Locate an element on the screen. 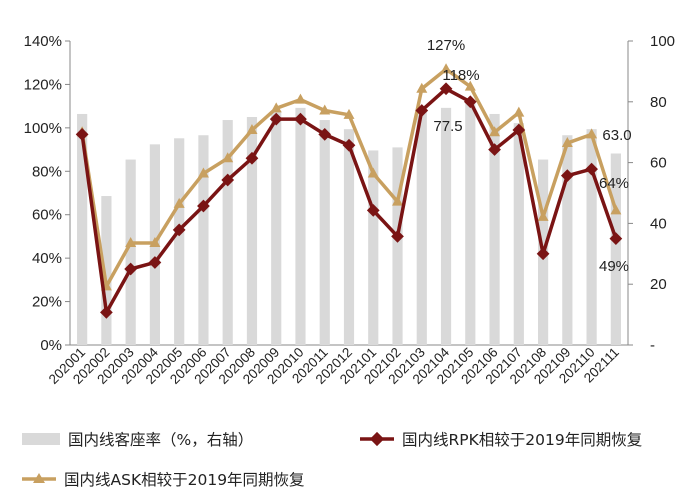 The height and width of the screenshot is (495, 700). data-label: 77.5 is located at coordinates (447, 126).